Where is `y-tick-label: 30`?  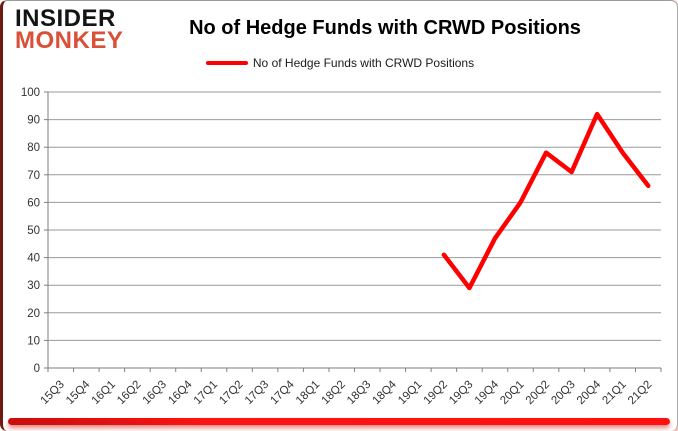 y-tick-label: 30 is located at coordinates (33, 286).